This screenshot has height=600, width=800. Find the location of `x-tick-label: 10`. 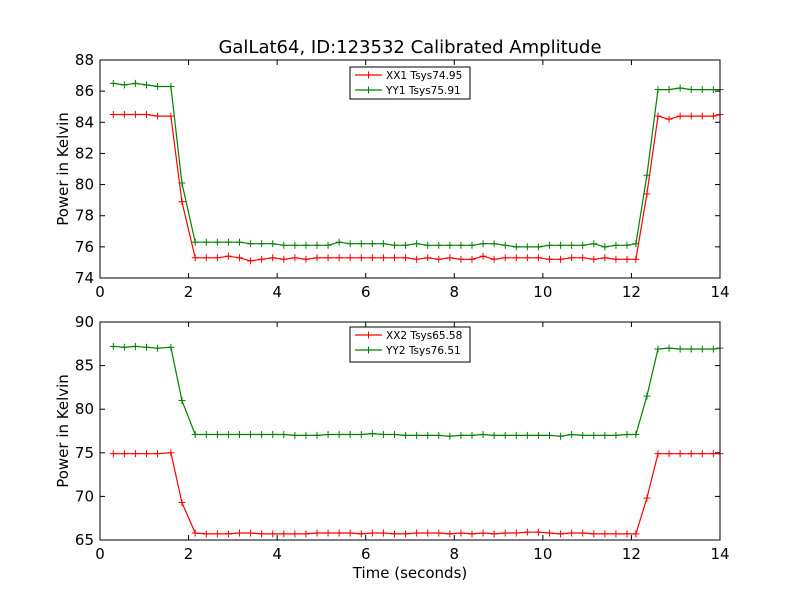

x-tick-label: 10 is located at coordinates (542, 292).